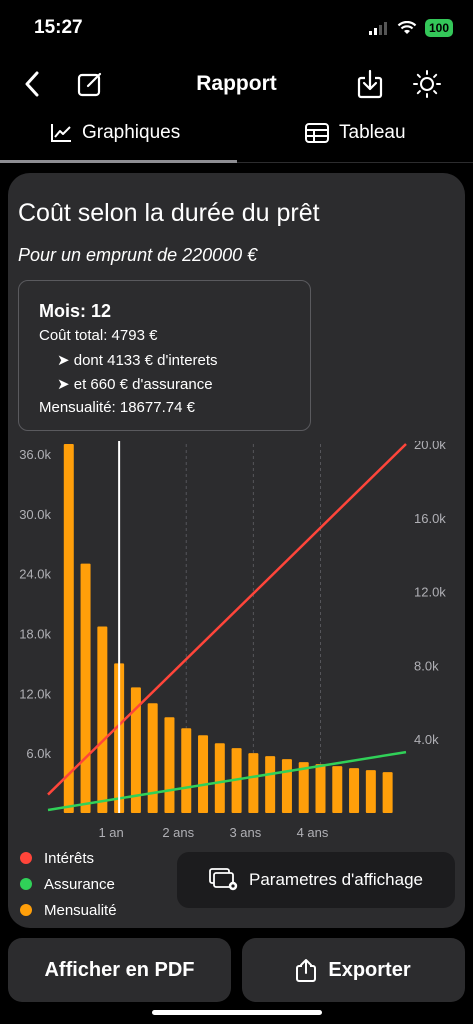 The width and height of the screenshot is (473, 1024). I want to click on status-time: 15:27, so click(58, 27).